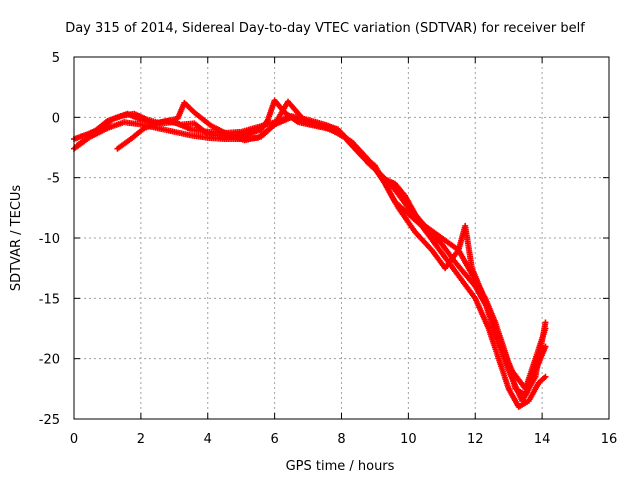 The image size is (640, 480). I want to click on y-tick-label: -25, so click(49, 420).